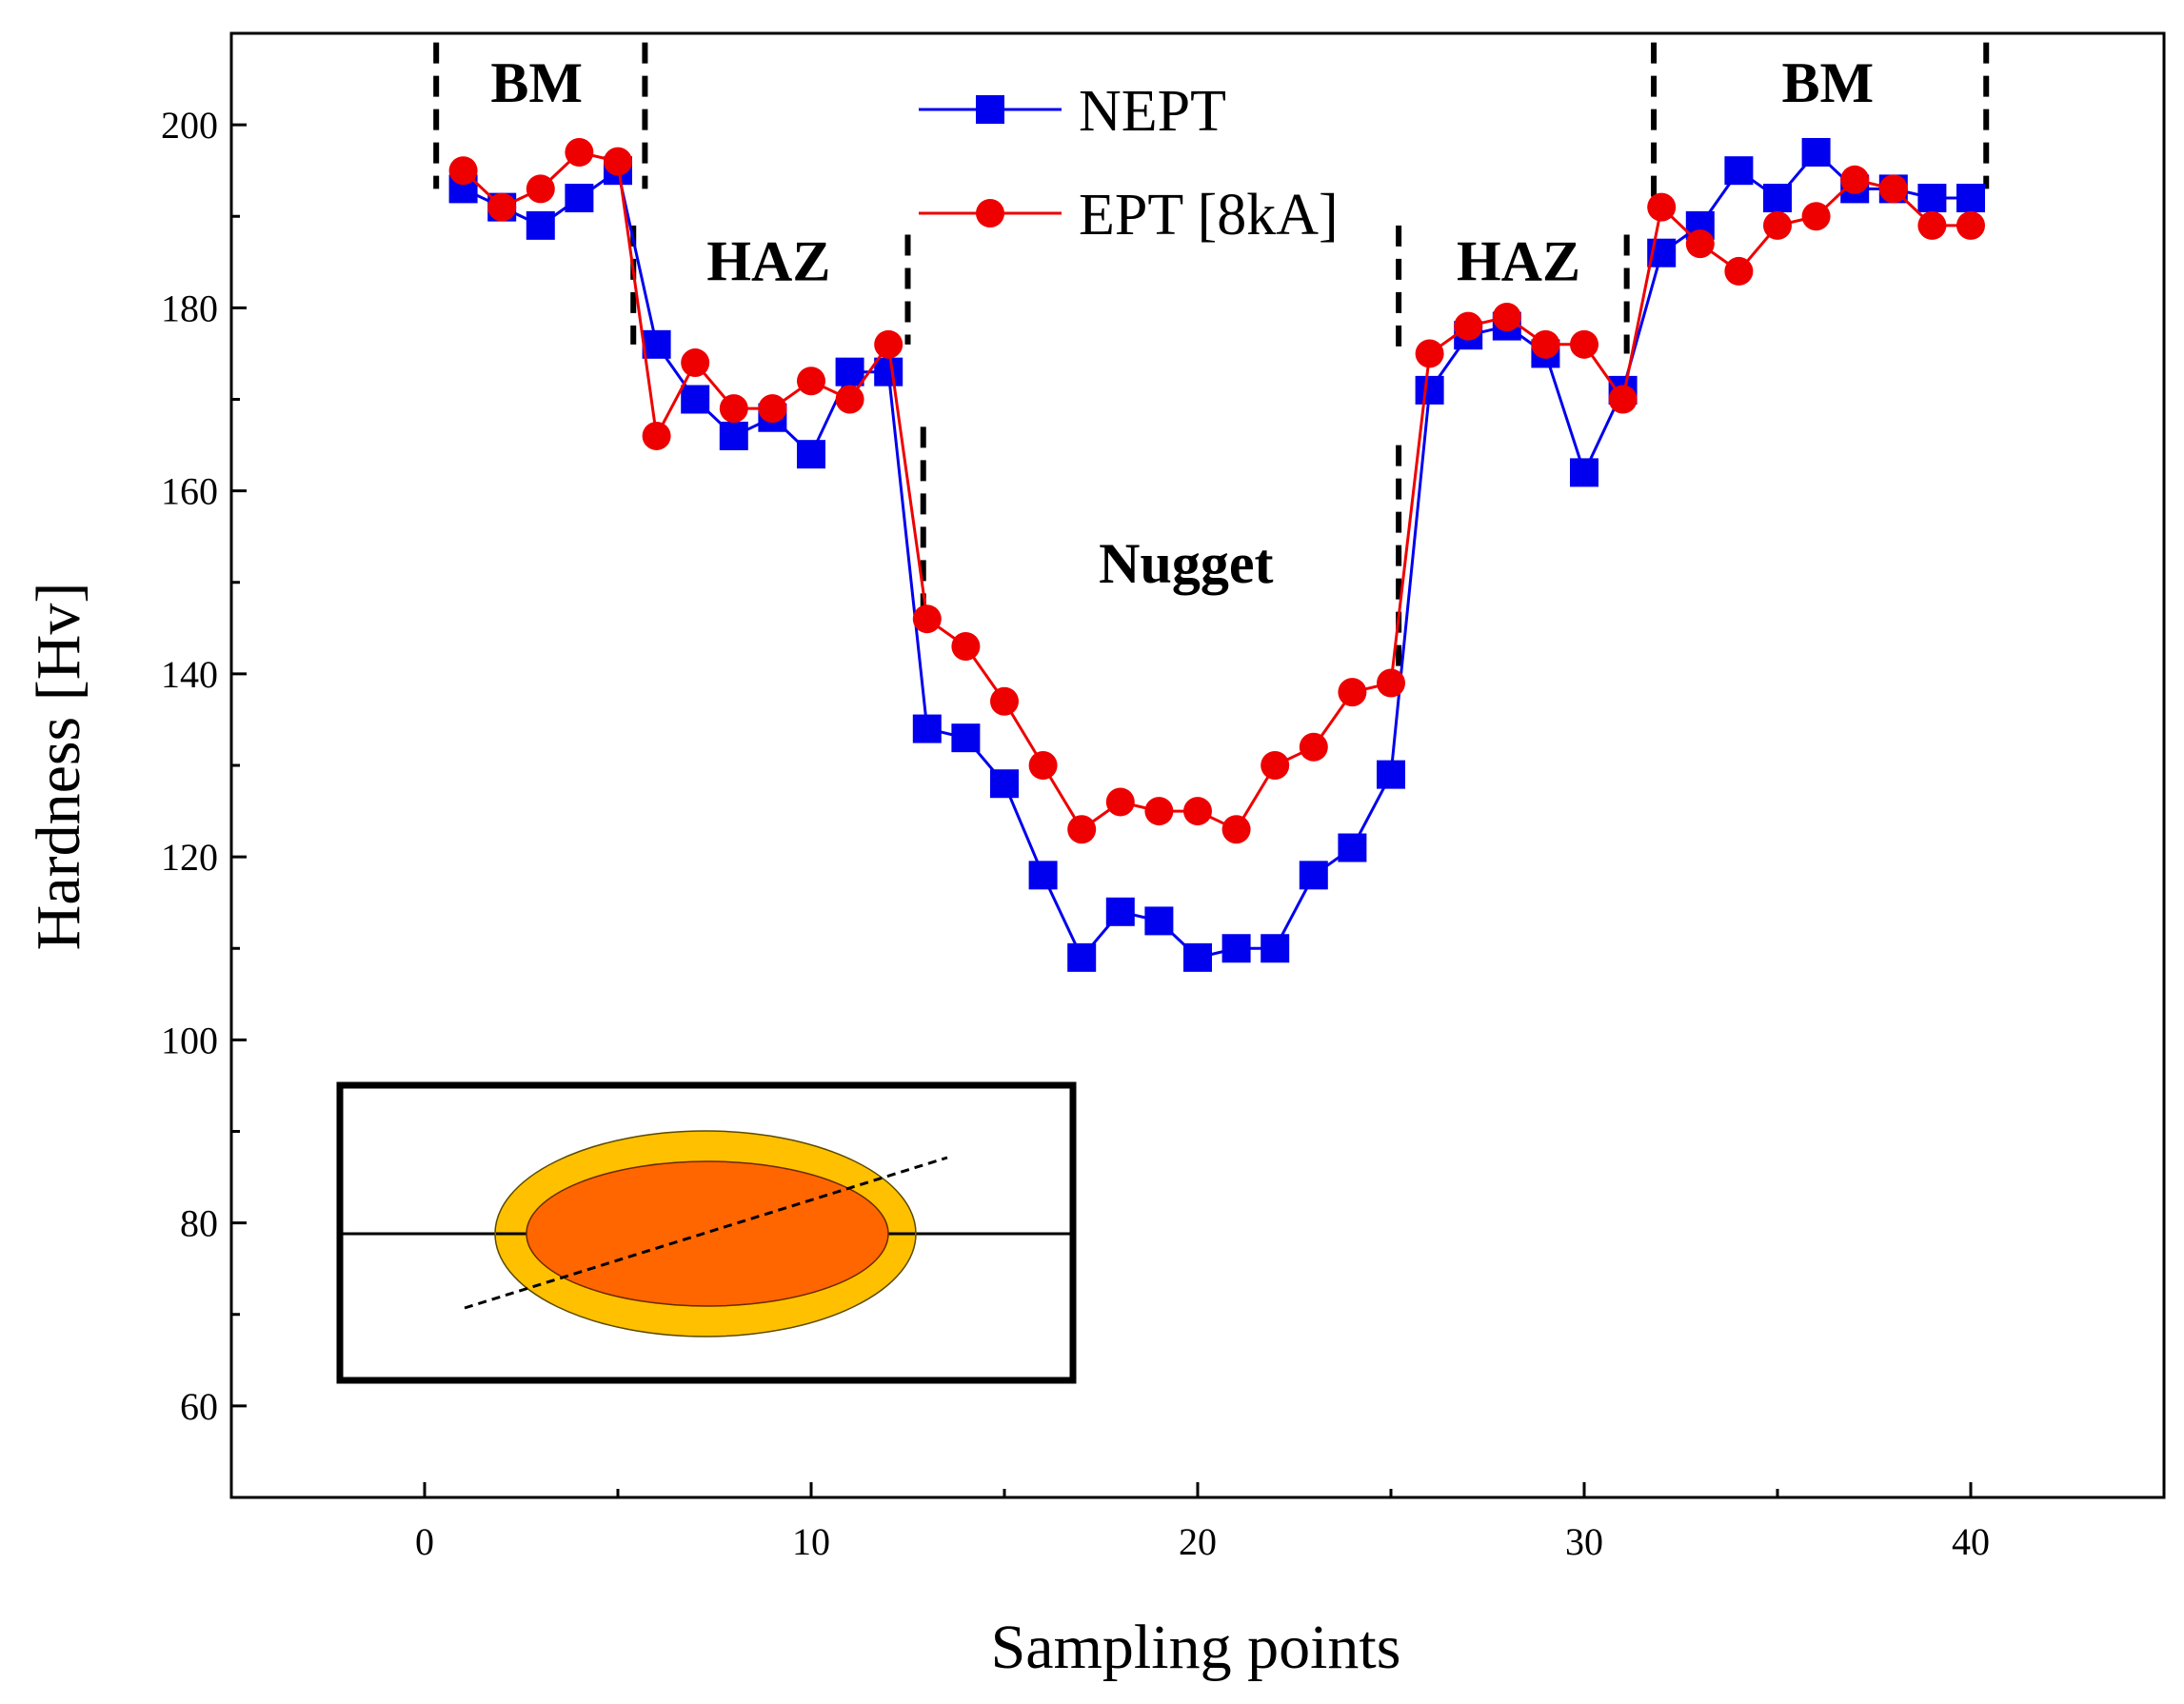 This screenshot has width=2184, height=1704. I want to click on legend: NEPT EPT [8kA], so click(1129, 163).